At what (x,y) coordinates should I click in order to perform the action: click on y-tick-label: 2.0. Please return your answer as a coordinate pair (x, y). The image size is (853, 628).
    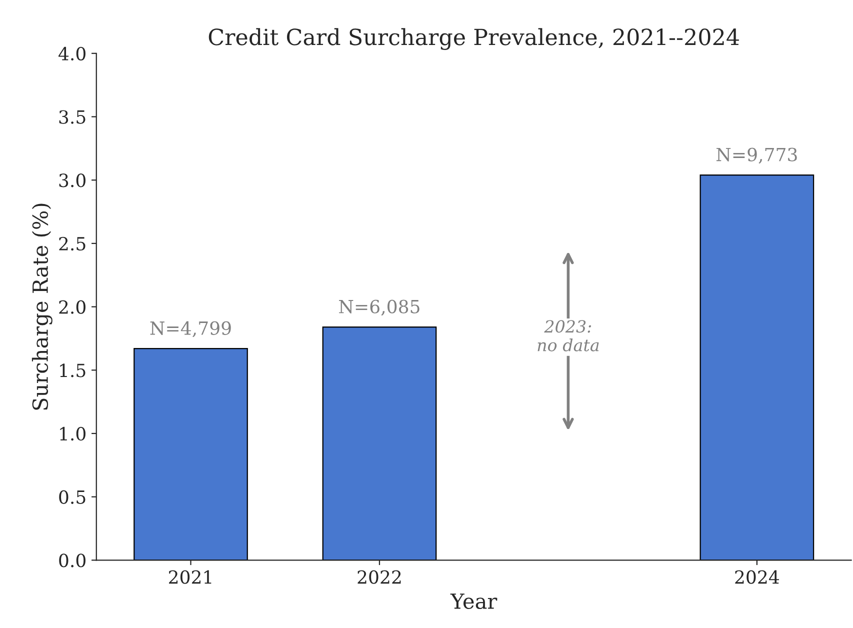
    Looking at the image, I should click on (72, 307).